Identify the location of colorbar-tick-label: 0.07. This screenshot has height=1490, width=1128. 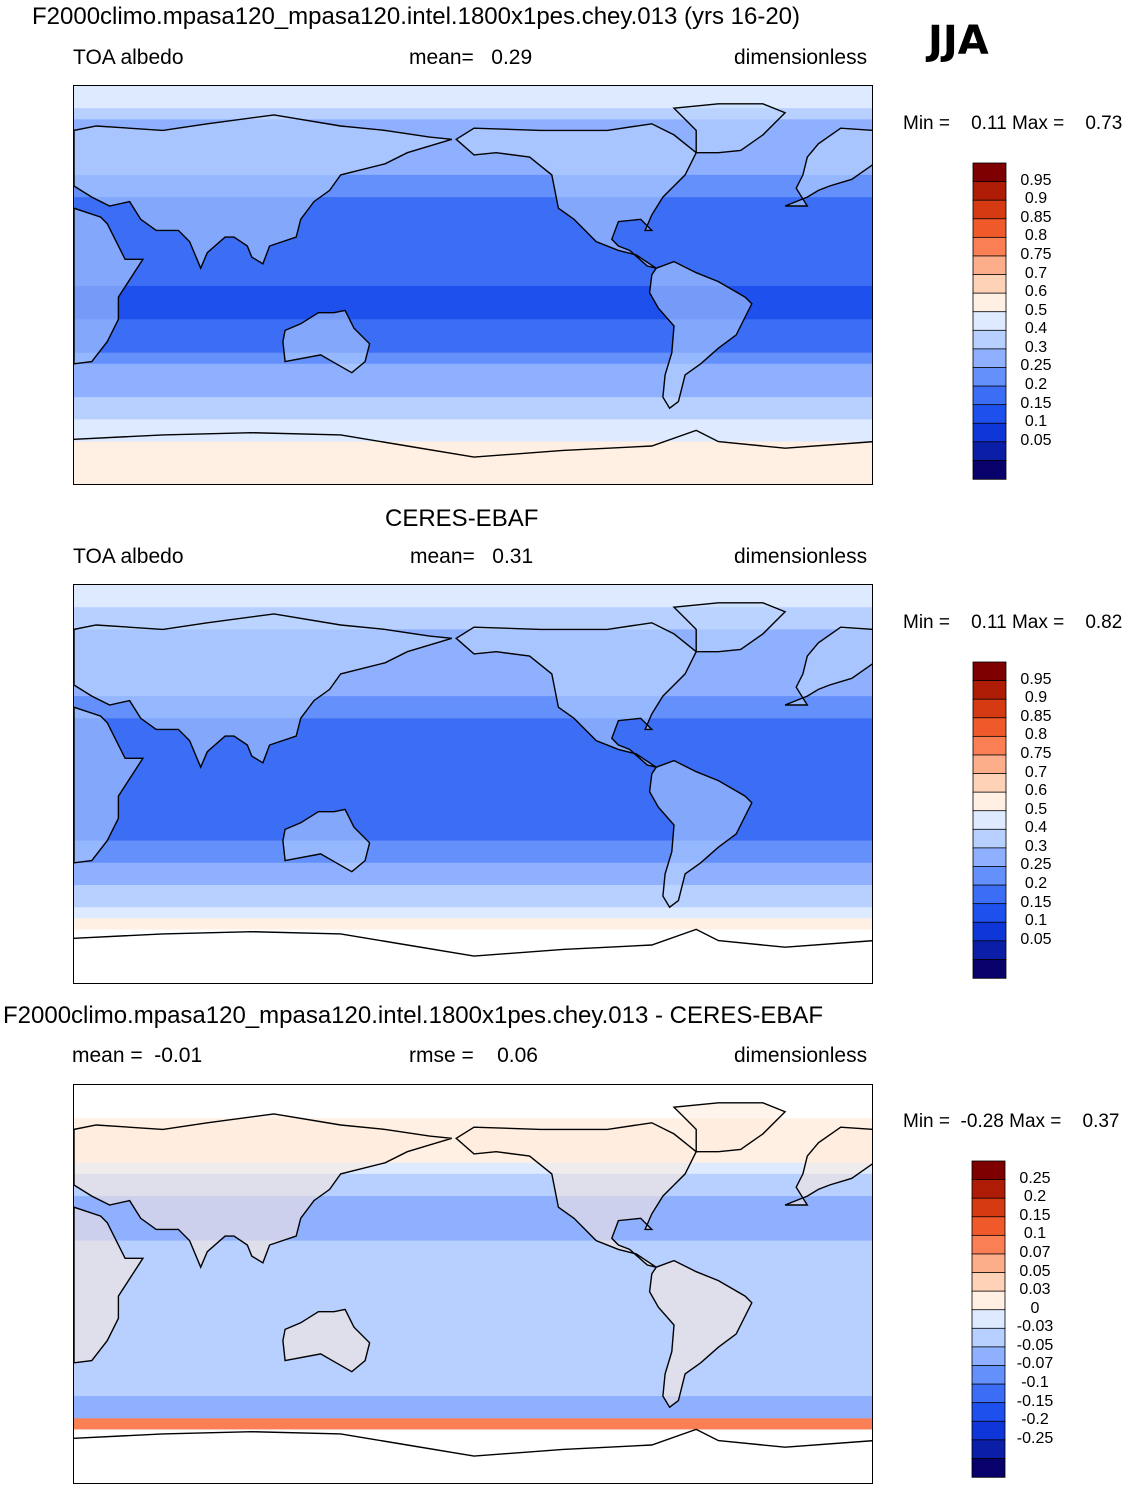
(1035, 1252).